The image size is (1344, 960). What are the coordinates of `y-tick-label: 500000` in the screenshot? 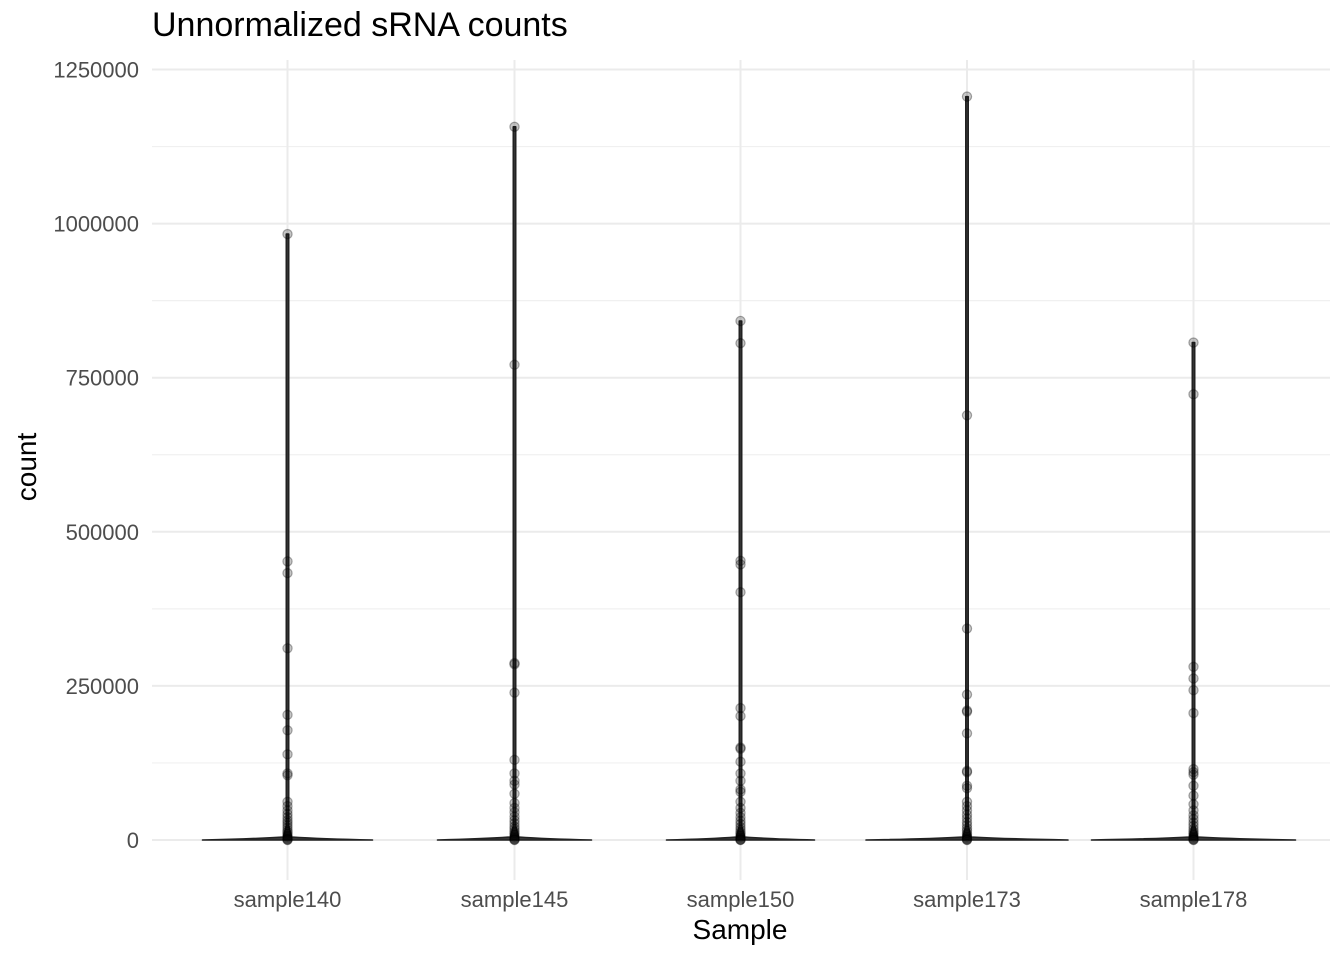 It's located at (102, 532).